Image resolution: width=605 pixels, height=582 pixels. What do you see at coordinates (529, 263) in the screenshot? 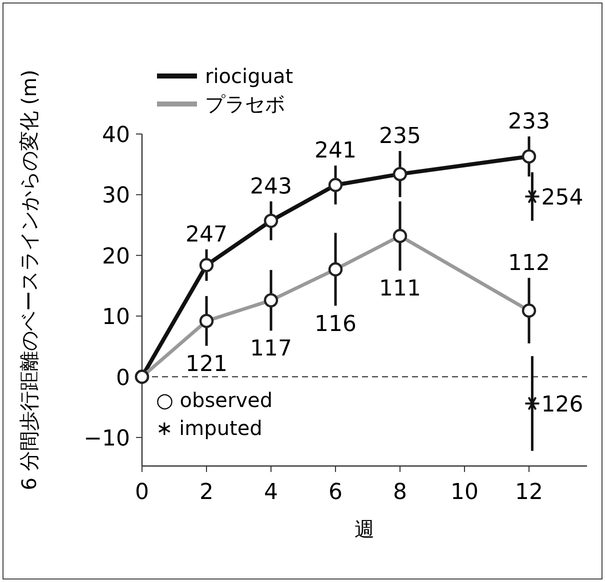
I see `annotation: 112` at bounding box center [529, 263].